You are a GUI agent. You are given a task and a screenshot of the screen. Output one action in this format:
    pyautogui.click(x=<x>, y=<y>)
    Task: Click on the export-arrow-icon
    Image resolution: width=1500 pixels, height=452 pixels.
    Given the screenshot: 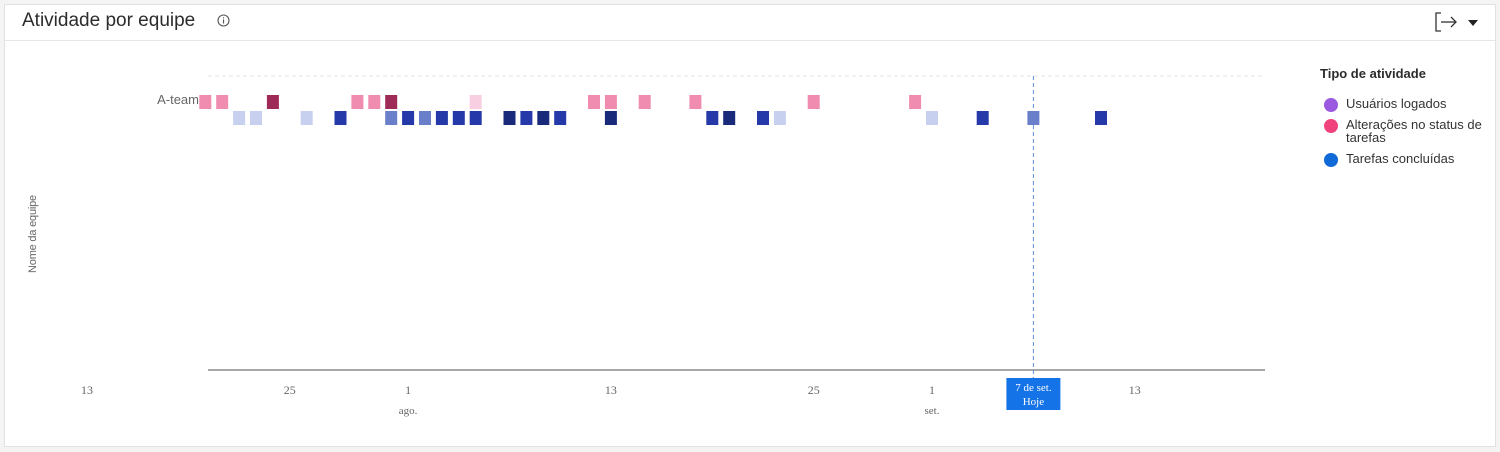 What is the action you would take?
    pyautogui.click(x=1446, y=22)
    